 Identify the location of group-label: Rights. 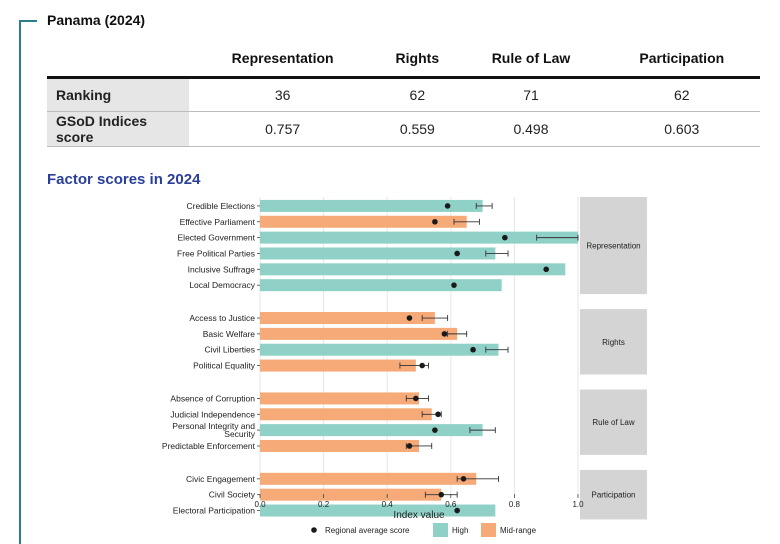
(613, 342).